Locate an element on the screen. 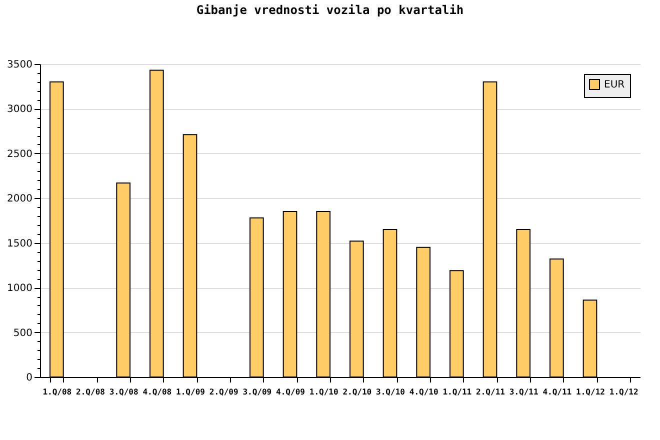 This screenshot has height=440, width=660. x-tick-label: 2.Q/11 is located at coordinates (491, 392).